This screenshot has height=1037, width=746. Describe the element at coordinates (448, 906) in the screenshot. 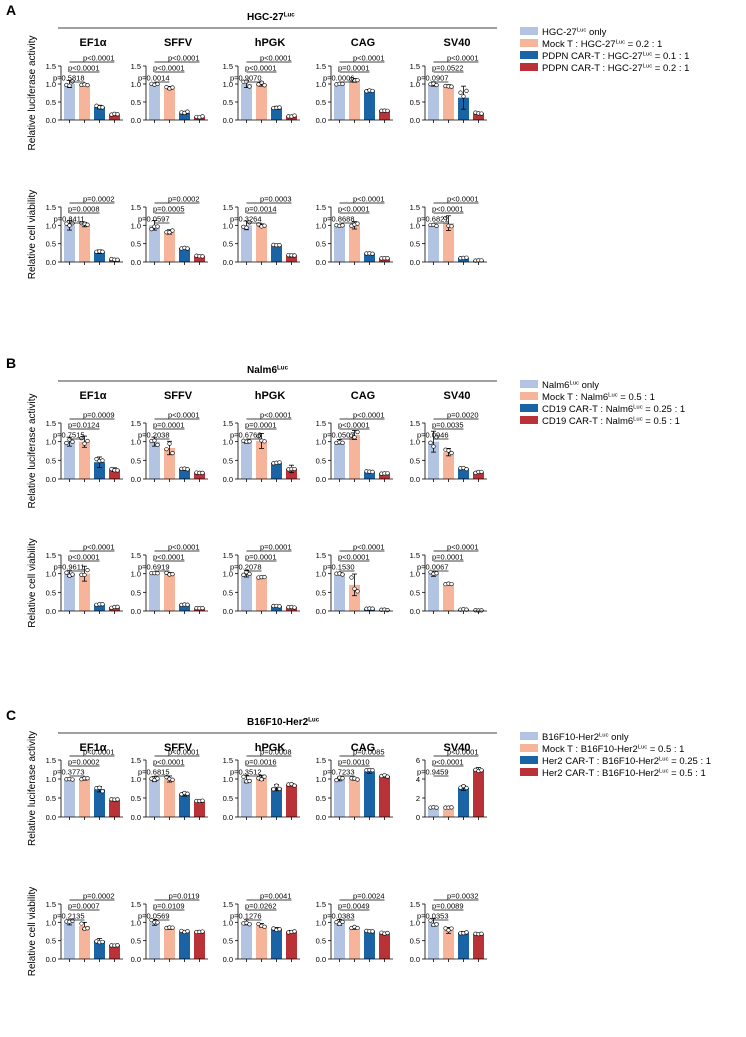

I see `p-value: p=0.0089` at that location.